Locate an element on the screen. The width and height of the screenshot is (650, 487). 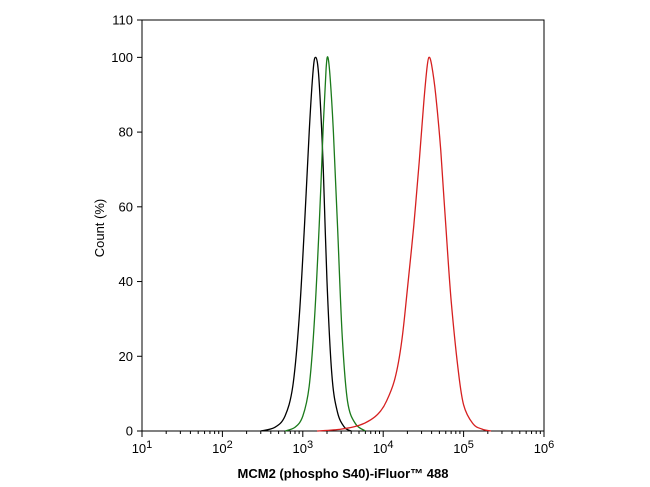
y-tick-label: 110 is located at coordinates (122, 20).